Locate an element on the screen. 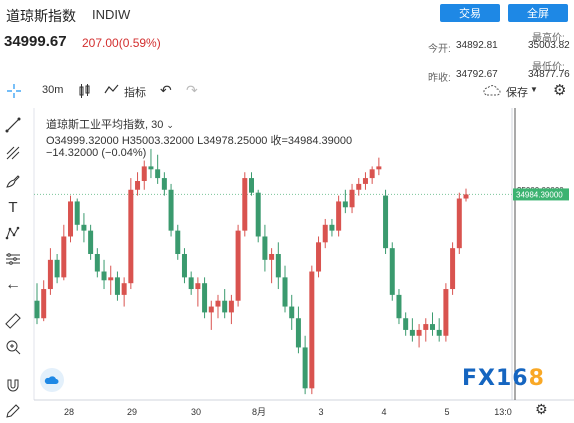 The width and height of the screenshot is (574, 423). interval-selector: 30m is located at coordinates (53, 90).